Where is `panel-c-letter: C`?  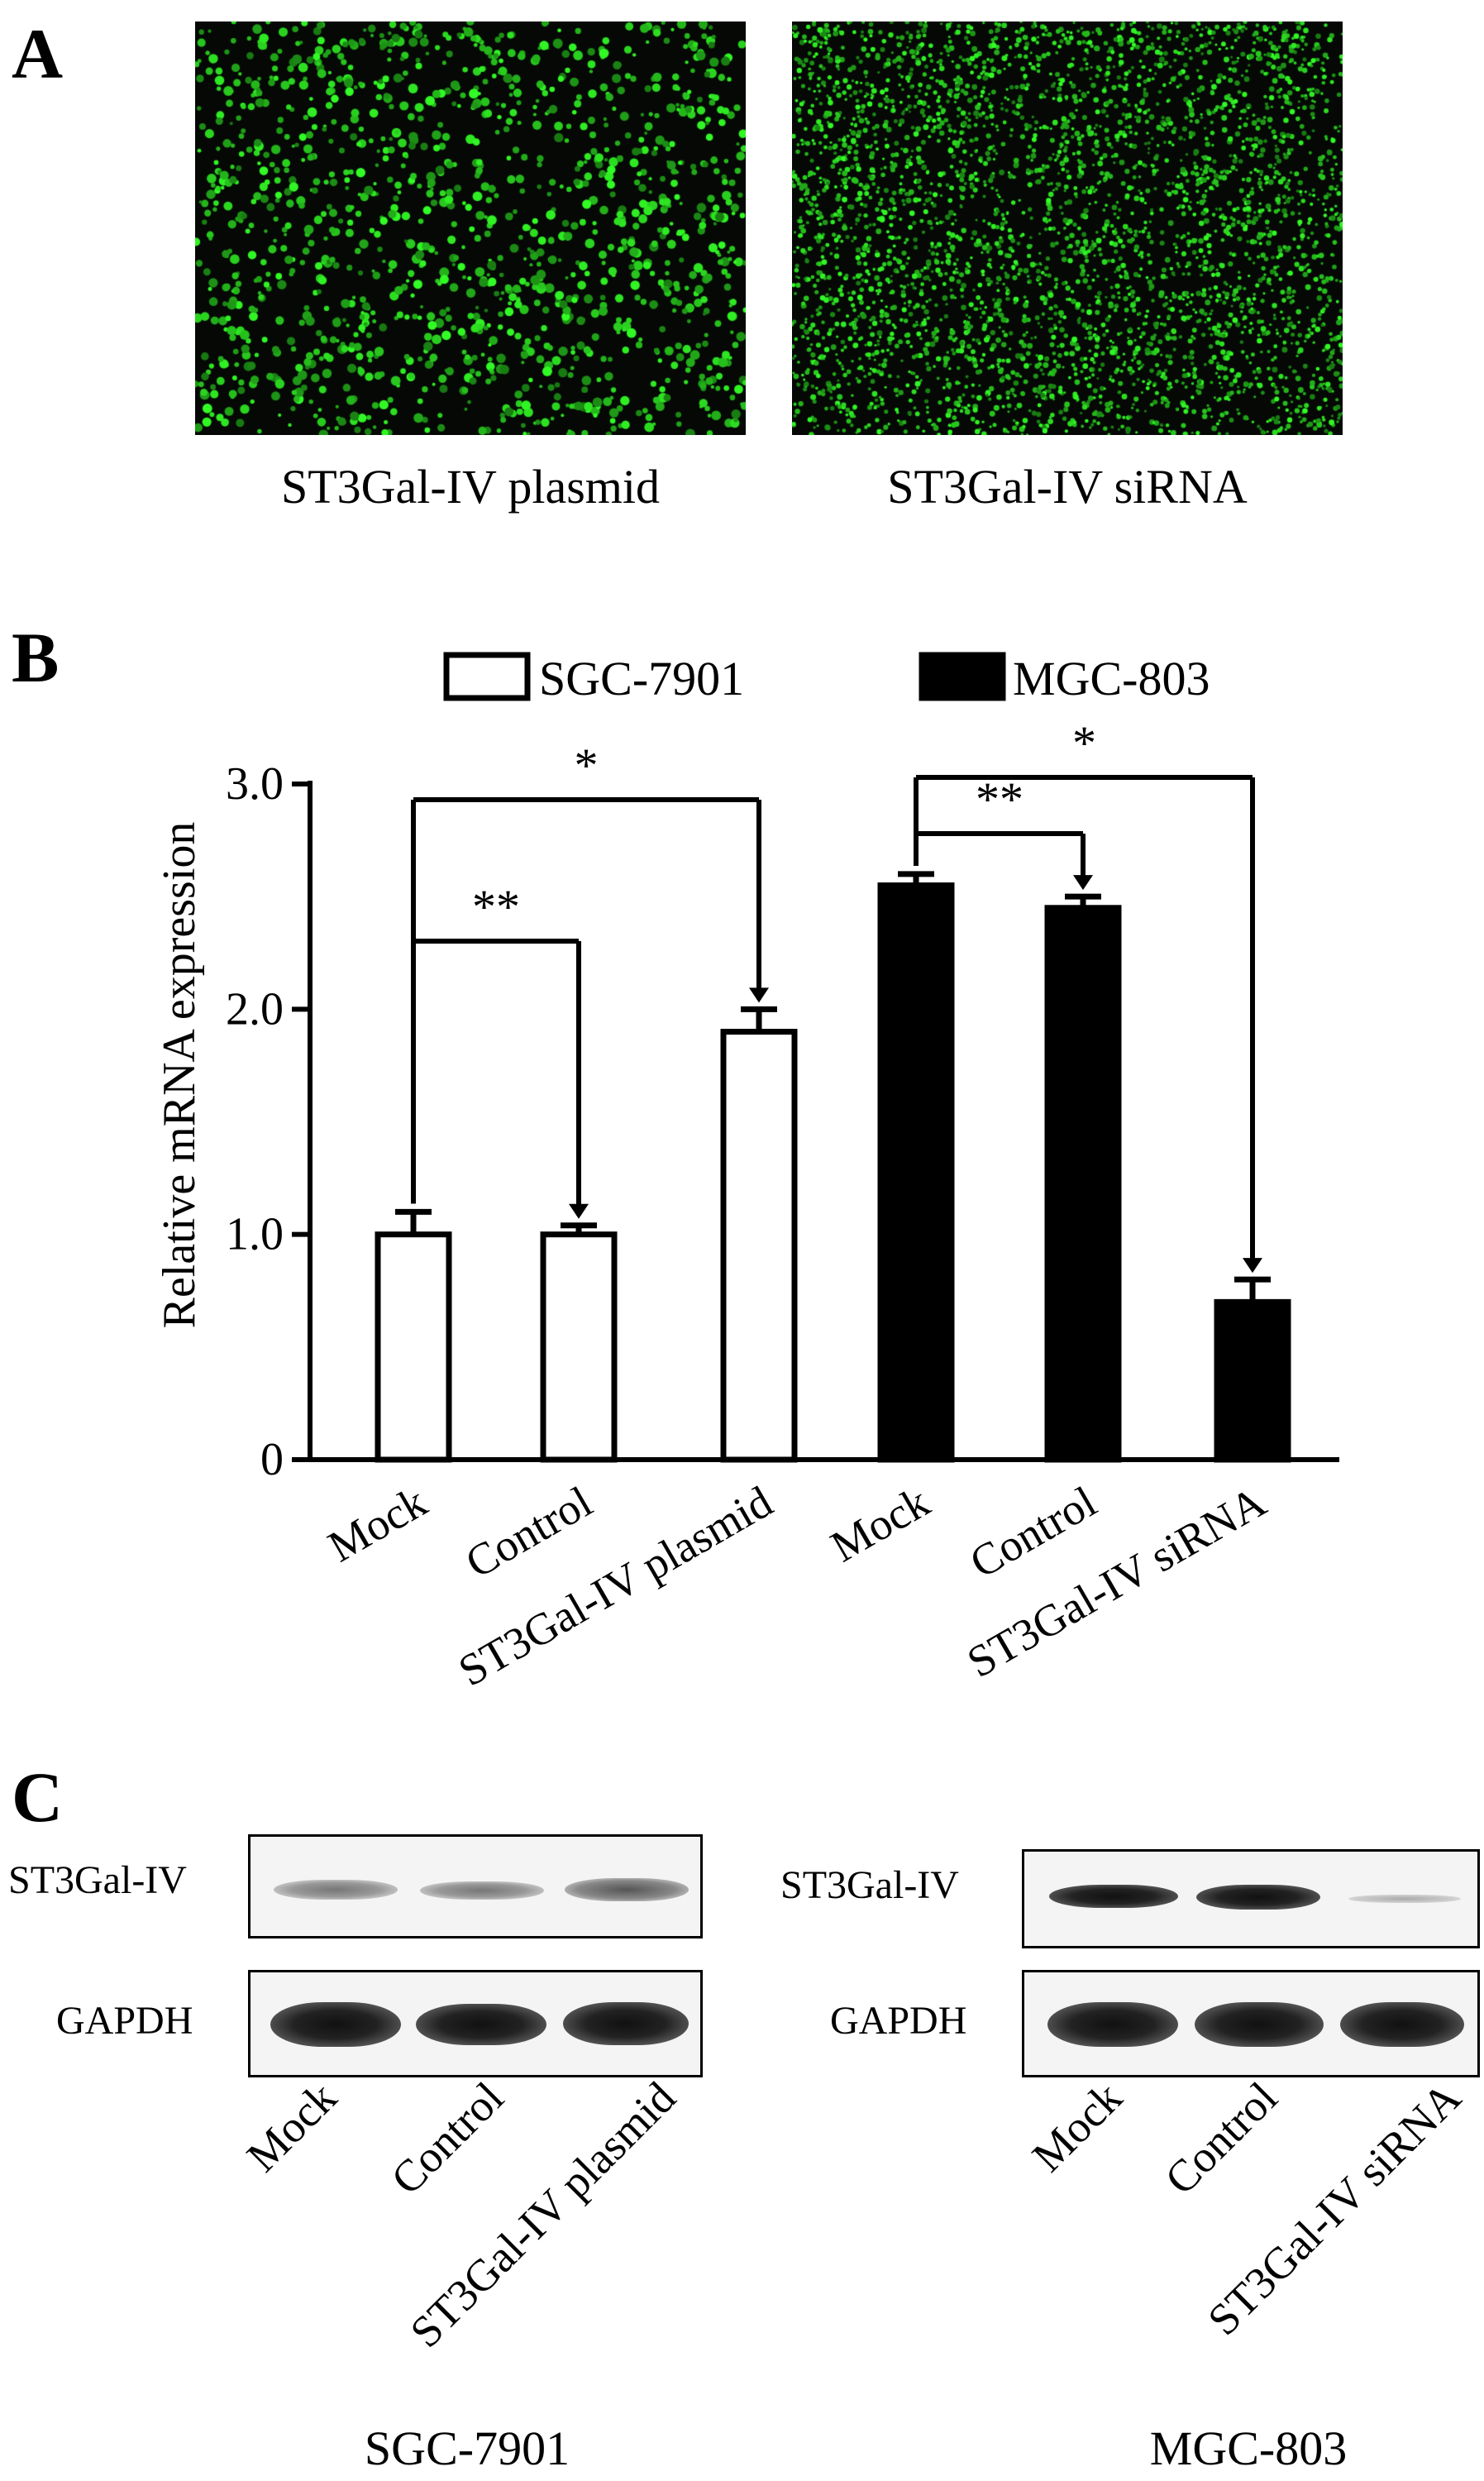
panel-c-letter: C is located at coordinates (38, 1797).